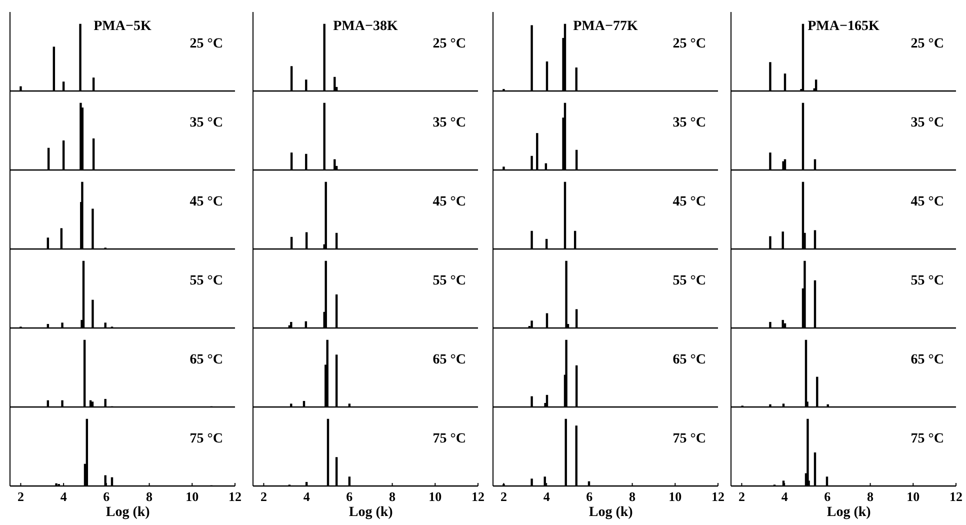 The width and height of the screenshot is (966, 525). Describe the element at coordinates (123, 26) in the screenshot. I see `chart-title: PMA−5K` at that location.